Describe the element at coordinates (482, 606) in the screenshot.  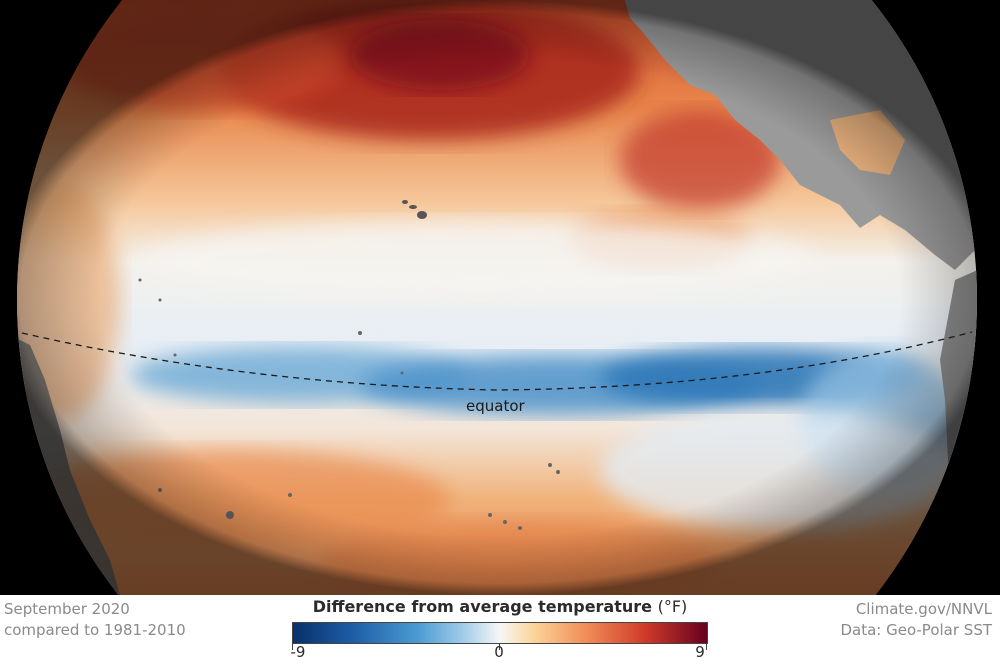
I see `legend-title-text: Difference from average temperature` at that location.